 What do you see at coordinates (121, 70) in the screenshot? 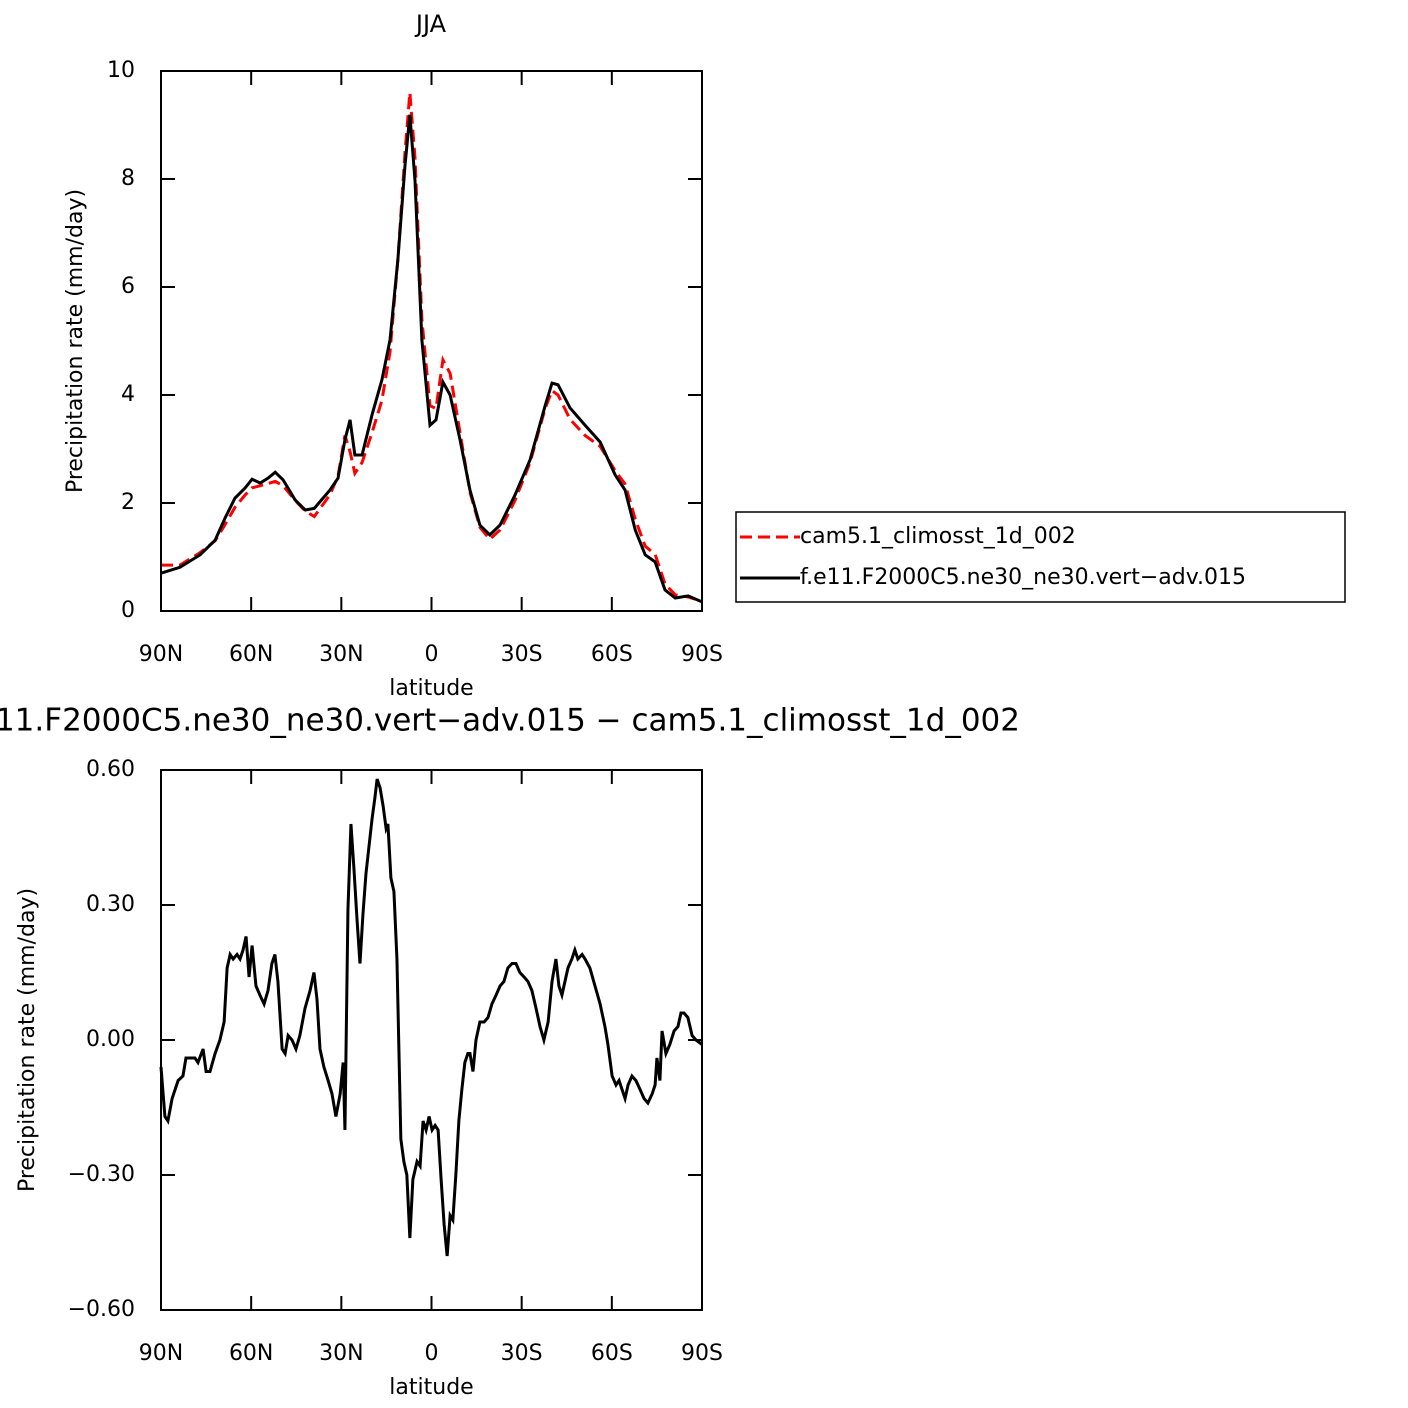
I see `y-tick-label: 10` at bounding box center [121, 70].